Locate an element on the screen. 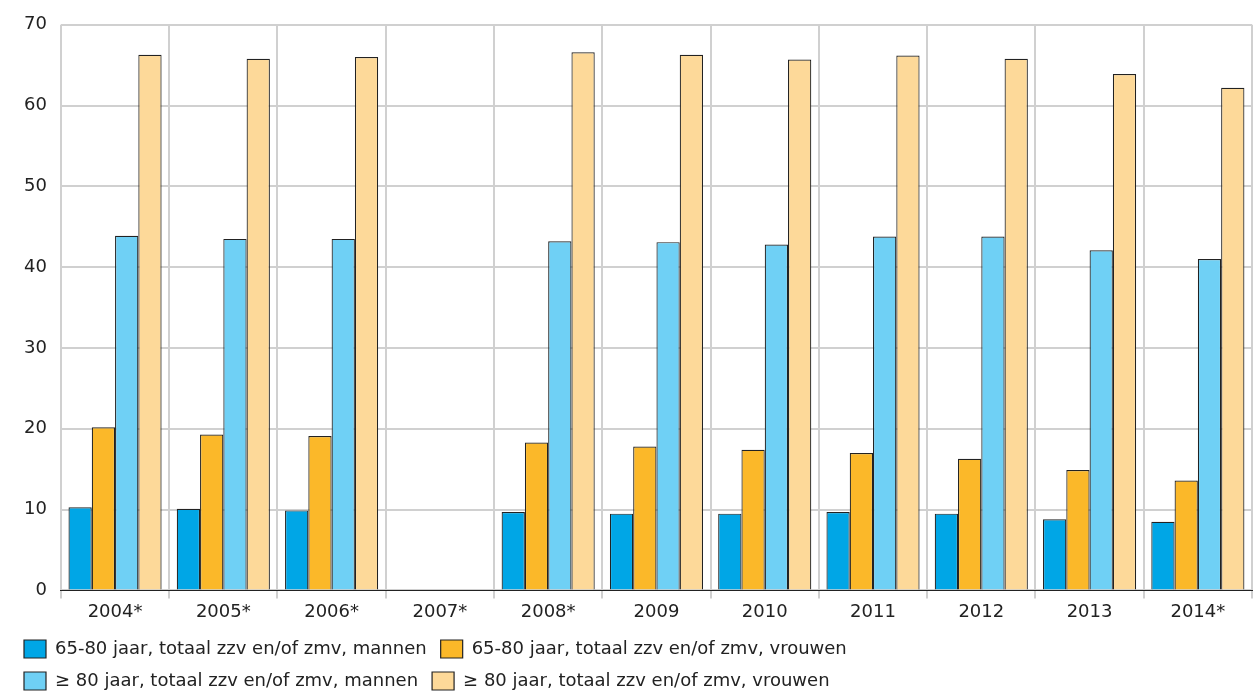  y-tick-label: 10 is located at coordinates (35, 508).